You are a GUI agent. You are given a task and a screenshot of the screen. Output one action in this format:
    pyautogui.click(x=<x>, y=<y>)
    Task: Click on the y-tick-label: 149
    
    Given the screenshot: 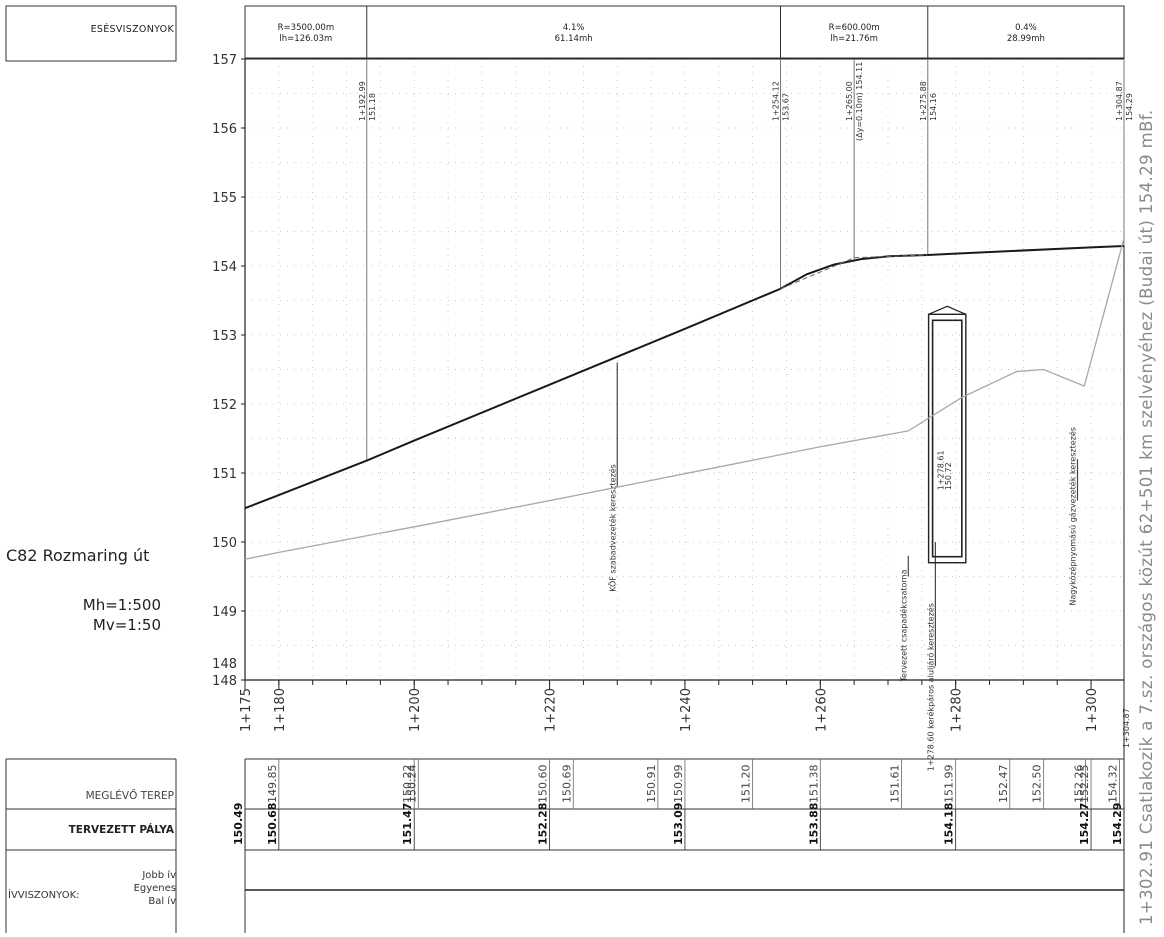 What is the action you would take?
    pyautogui.click(x=224, y=612)
    